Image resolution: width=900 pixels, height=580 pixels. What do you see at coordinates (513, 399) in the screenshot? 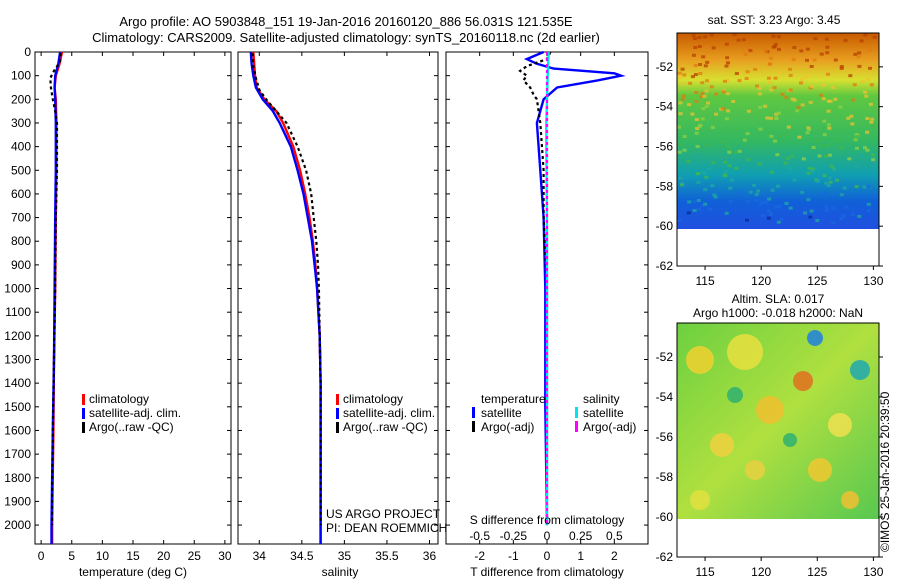
I see `legend-temperature-title: temperature` at bounding box center [513, 399].